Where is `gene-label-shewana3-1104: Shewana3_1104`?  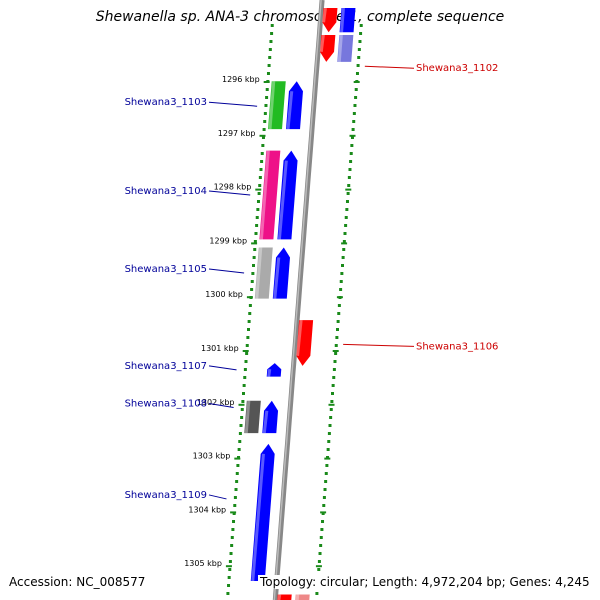
gene-label-shewana3-1104: Shewana3_1104 is located at coordinates (188, 191).